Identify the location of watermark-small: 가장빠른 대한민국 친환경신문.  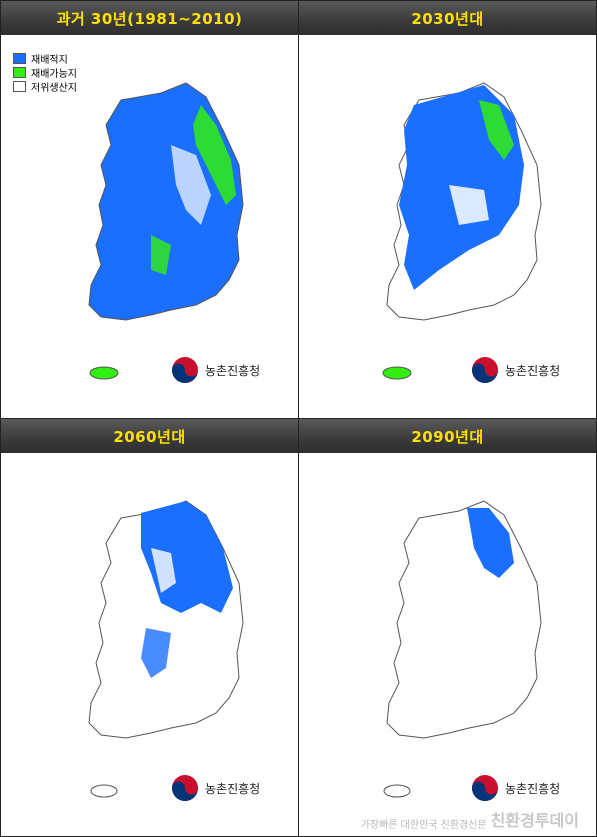
(423, 825).